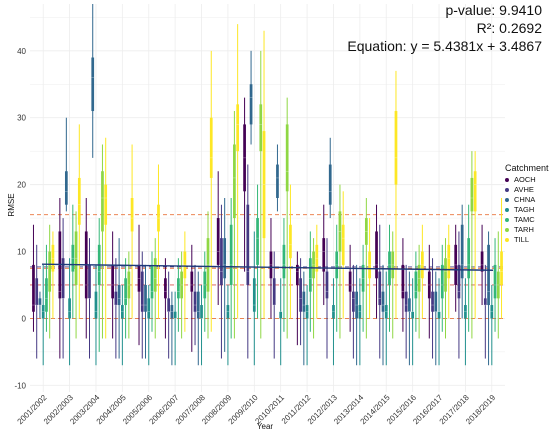 The image size is (550, 433). I want to click on legend-label: TAGH, so click(524, 209).